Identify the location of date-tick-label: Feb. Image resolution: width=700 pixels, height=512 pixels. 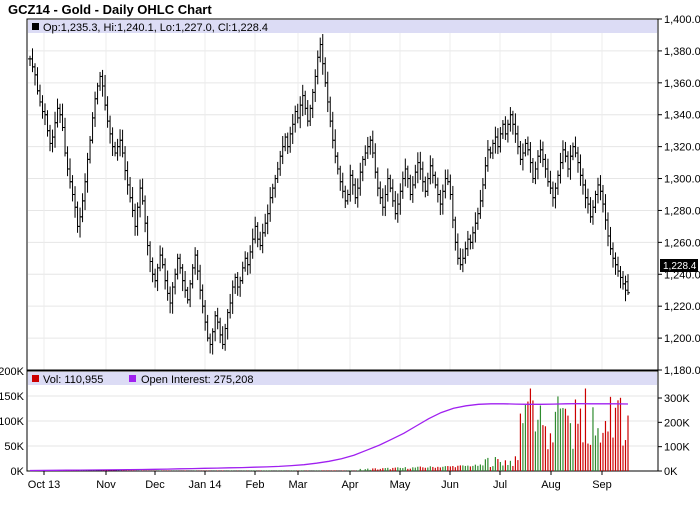
(255, 485).